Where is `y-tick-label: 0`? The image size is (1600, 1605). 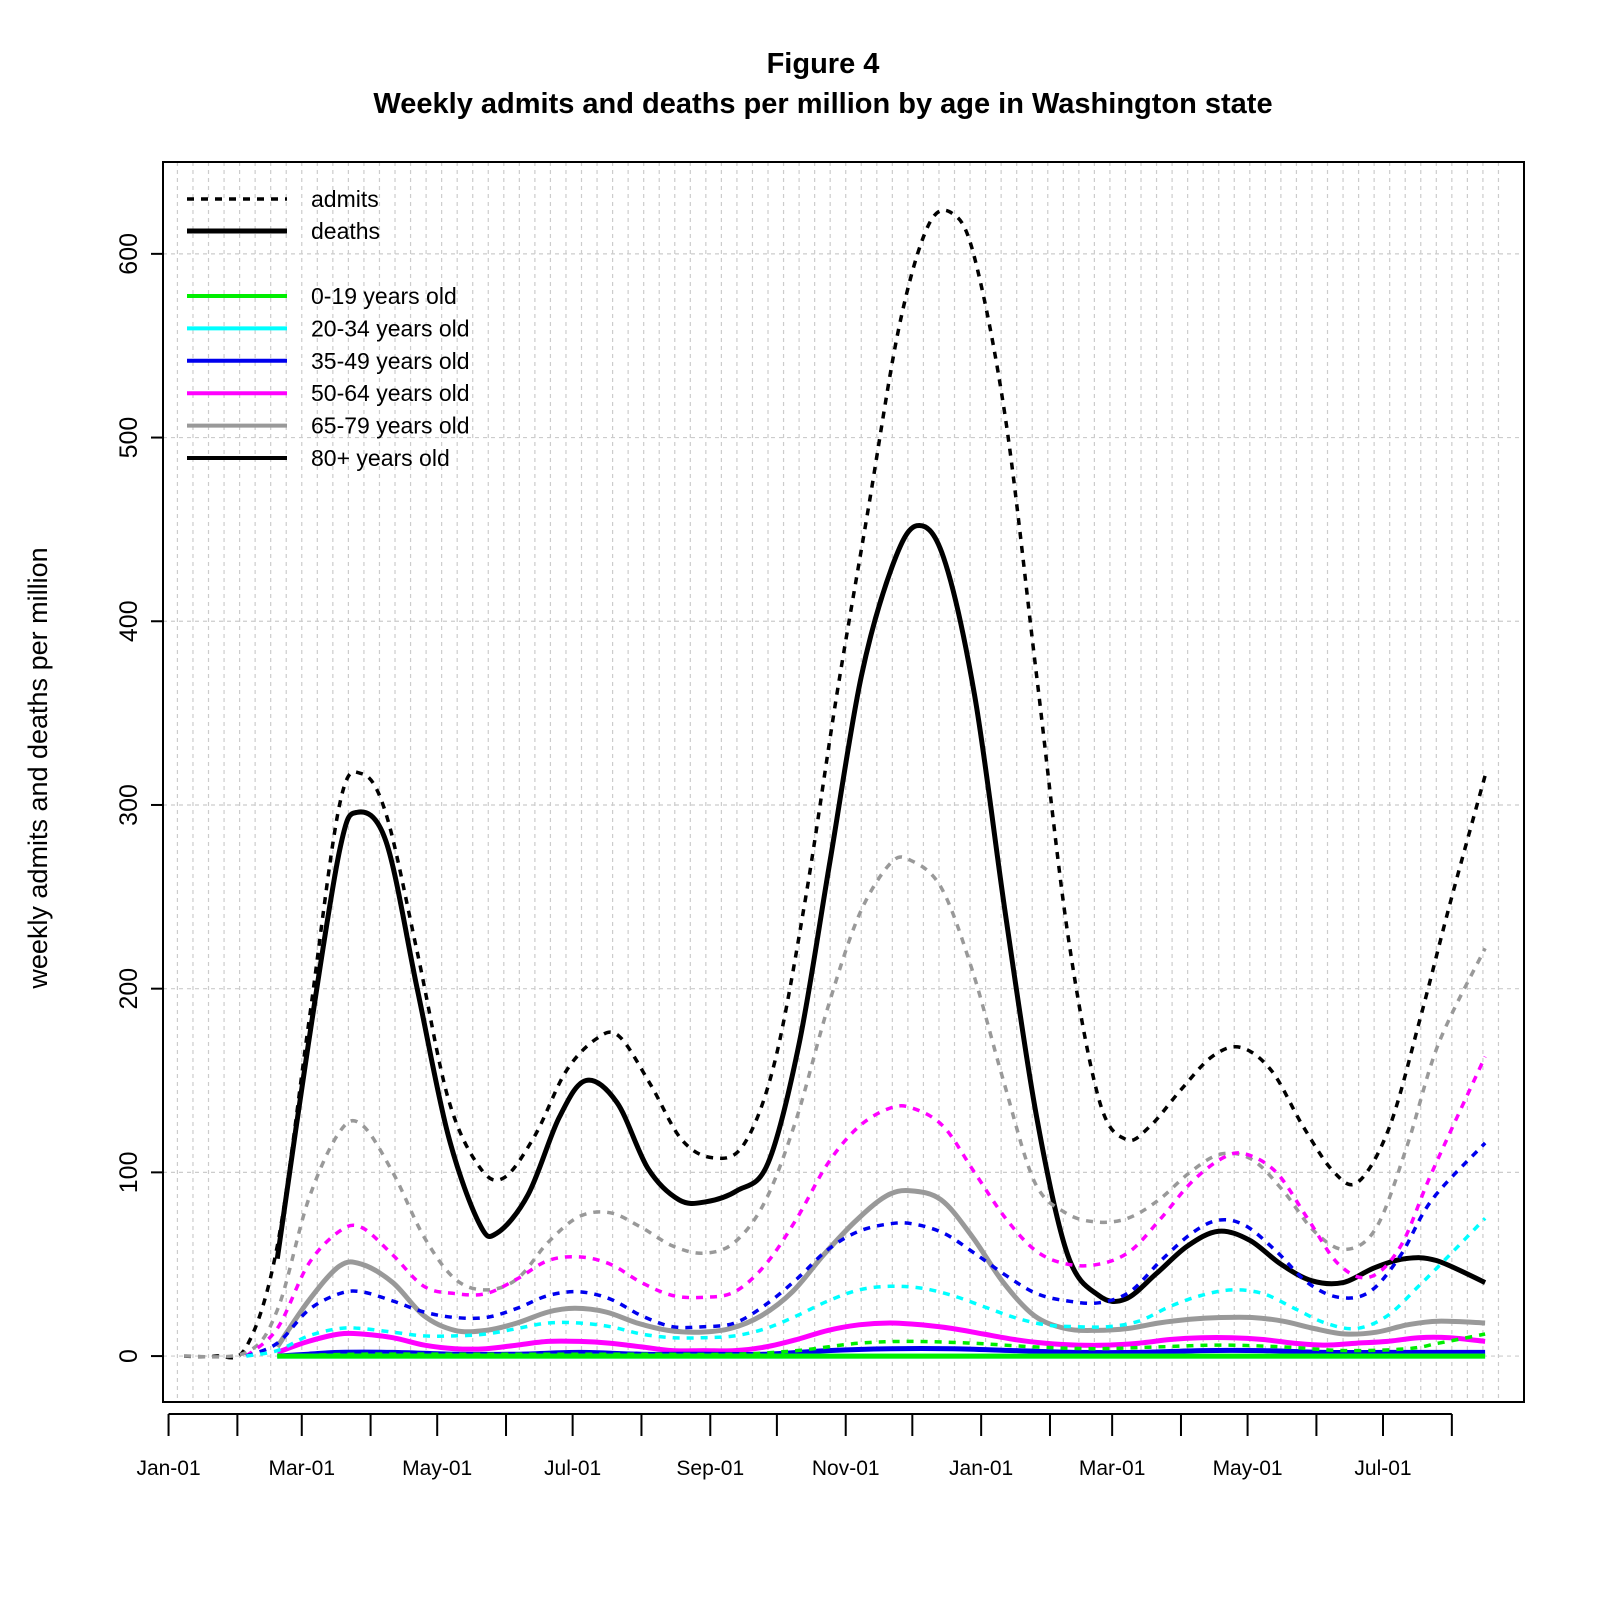
y-tick-label: 0 is located at coordinates (129, 1356).